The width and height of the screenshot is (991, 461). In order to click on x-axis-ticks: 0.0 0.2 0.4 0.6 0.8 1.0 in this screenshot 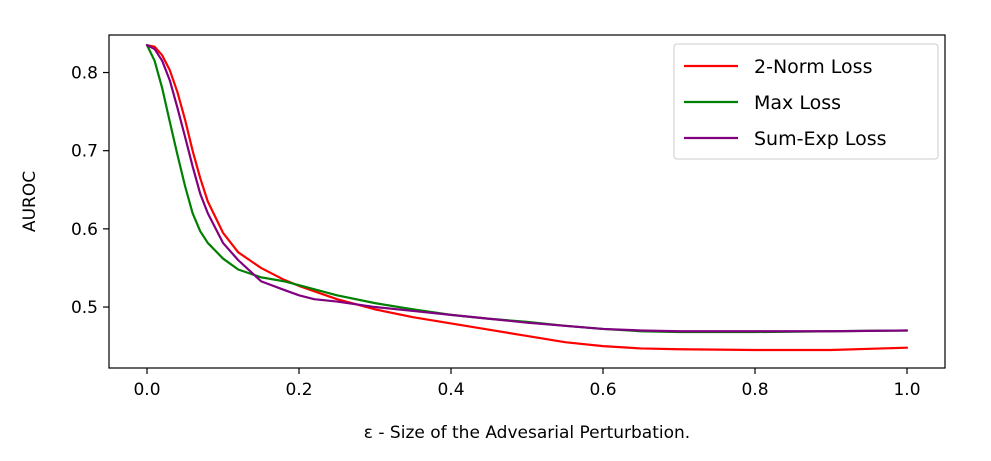, I will do `click(527, 384)`.